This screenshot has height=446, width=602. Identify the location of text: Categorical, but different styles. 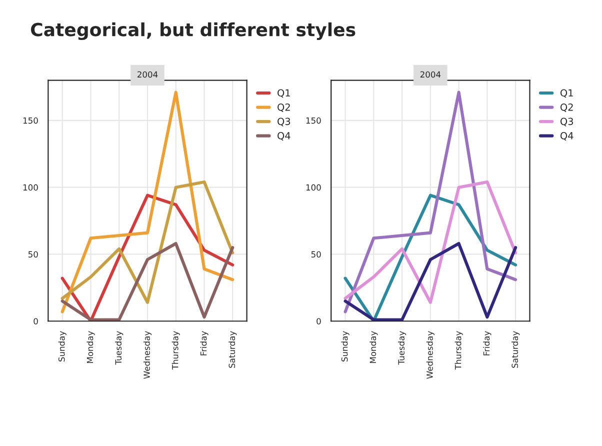
(193, 31).